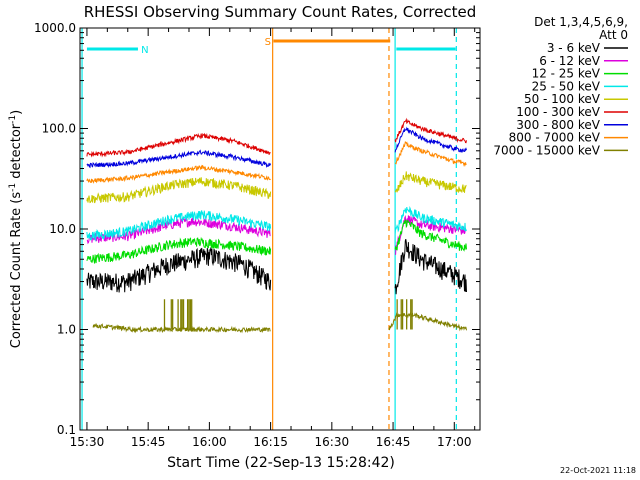 Image resolution: width=640 pixels, height=480 pixels. I want to click on legend-label-5: 100 - 300 keV, so click(558, 112).